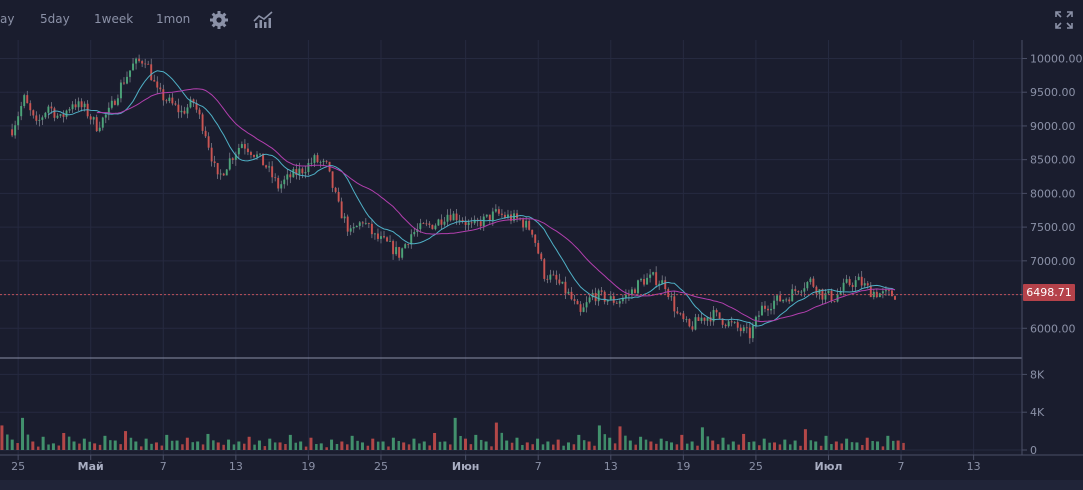 The width and height of the screenshot is (1083, 490). Describe the element at coordinates (7, 19) in the screenshot. I see `timeframe-1day: ay` at that location.